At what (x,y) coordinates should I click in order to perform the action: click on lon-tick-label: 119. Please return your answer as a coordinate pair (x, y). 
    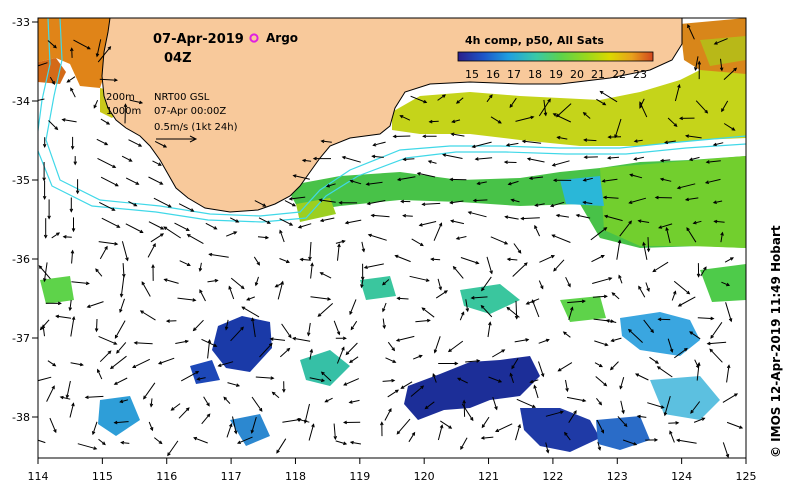
    Looking at the image, I should click on (359, 476).